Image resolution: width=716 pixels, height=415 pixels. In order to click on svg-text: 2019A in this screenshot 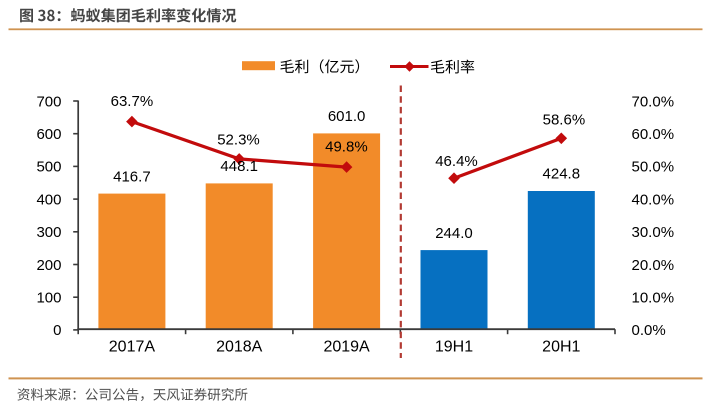, I will do `click(346, 346)`.